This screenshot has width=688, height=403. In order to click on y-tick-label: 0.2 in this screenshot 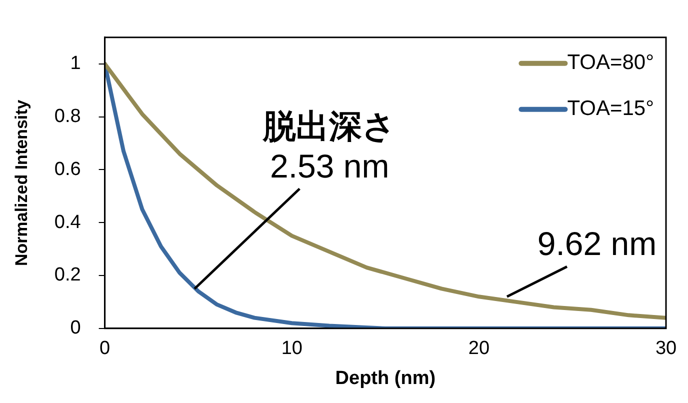, I will do `click(67, 275)`.